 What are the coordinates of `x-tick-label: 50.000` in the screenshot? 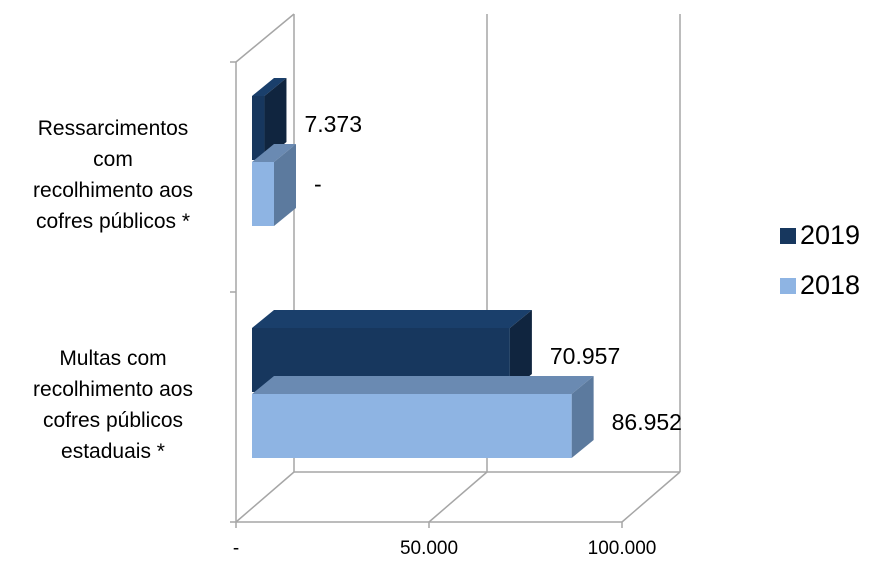 It's located at (429, 548).